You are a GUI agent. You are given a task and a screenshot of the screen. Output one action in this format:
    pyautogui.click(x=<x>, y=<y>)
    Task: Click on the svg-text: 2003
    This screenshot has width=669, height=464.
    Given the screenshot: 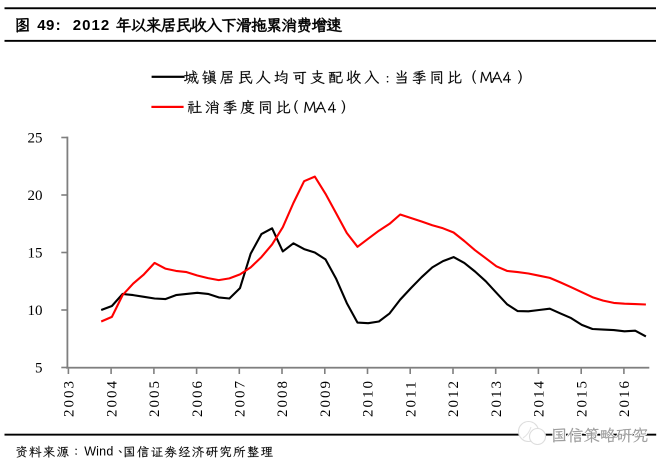 What is the action you would take?
    pyautogui.click(x=70, y=398)
    